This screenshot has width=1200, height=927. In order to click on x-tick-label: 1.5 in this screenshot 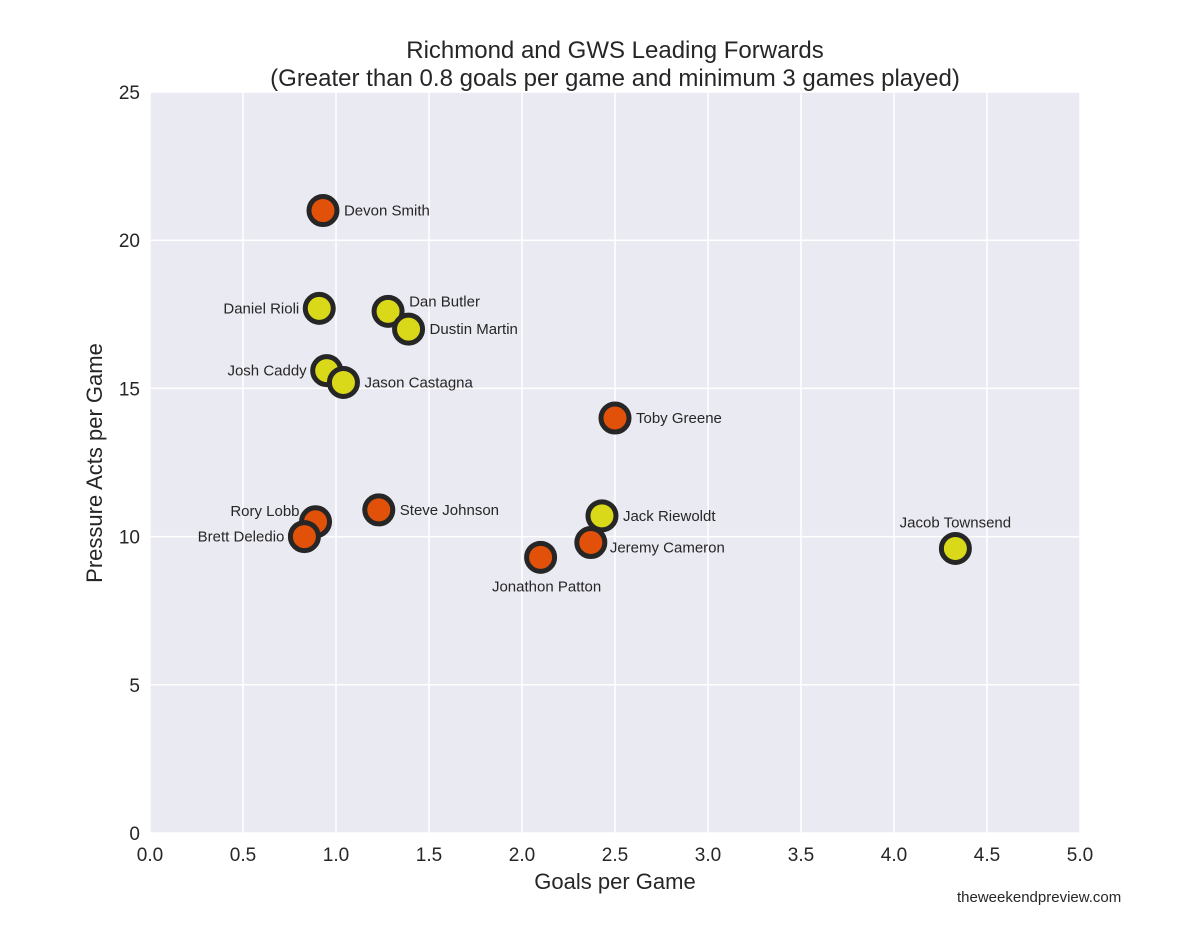, I will do `click(429, 855)`.